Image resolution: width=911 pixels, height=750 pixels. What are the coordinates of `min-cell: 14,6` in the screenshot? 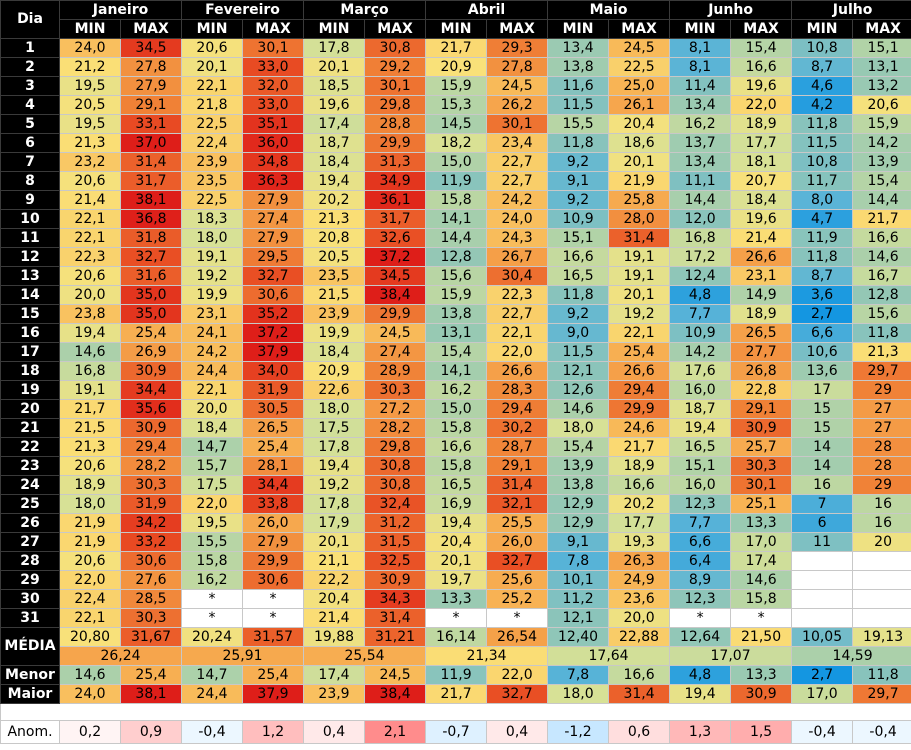 It's located at (578, 409).